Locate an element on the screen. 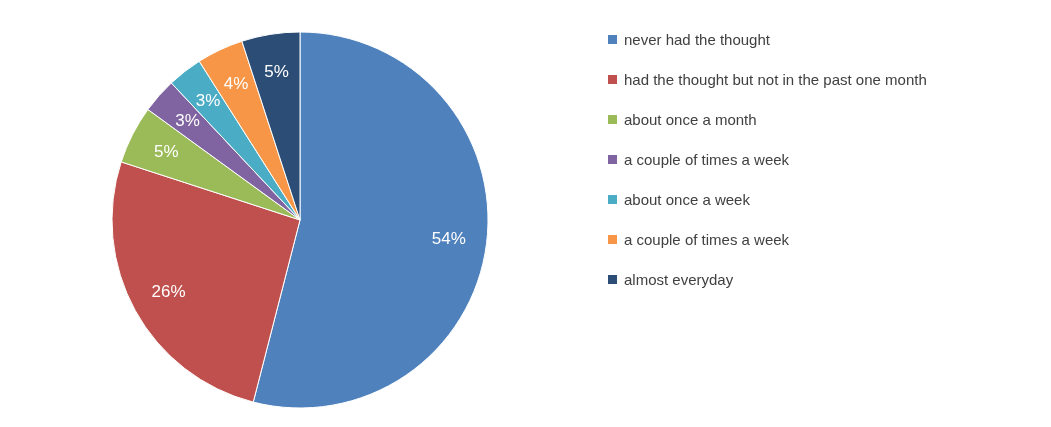 Image resolution: width=1051 pixels, height=427 pixels. data-label: 26% is located at coordinates (168, 292).